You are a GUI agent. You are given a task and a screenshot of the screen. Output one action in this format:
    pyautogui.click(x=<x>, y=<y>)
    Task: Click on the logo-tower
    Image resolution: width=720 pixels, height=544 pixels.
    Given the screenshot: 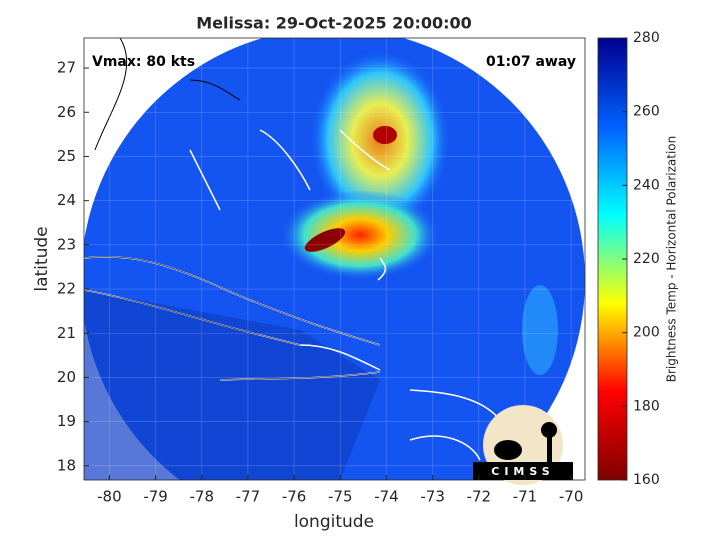 What is the action you would take?
    pyautogui.click(x=549, y=447)
    